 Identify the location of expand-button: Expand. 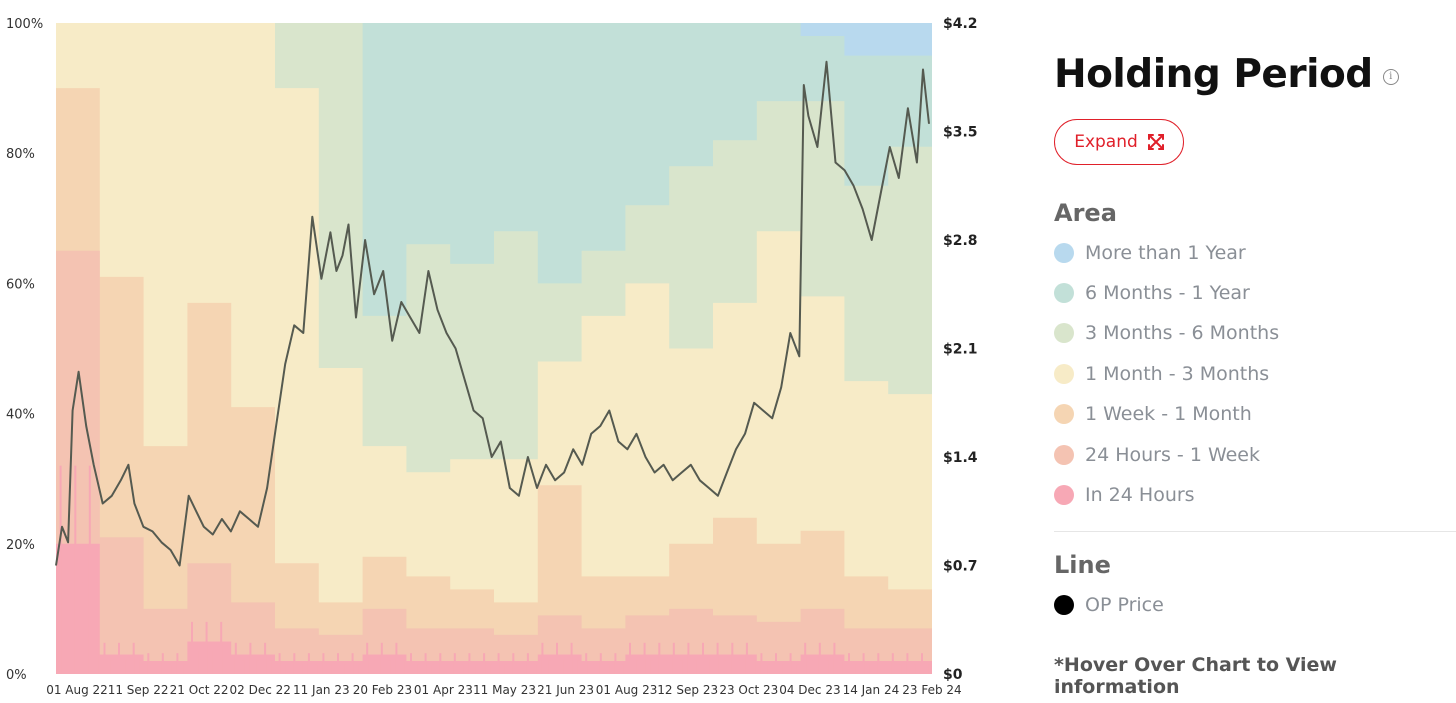
(1119, 142).